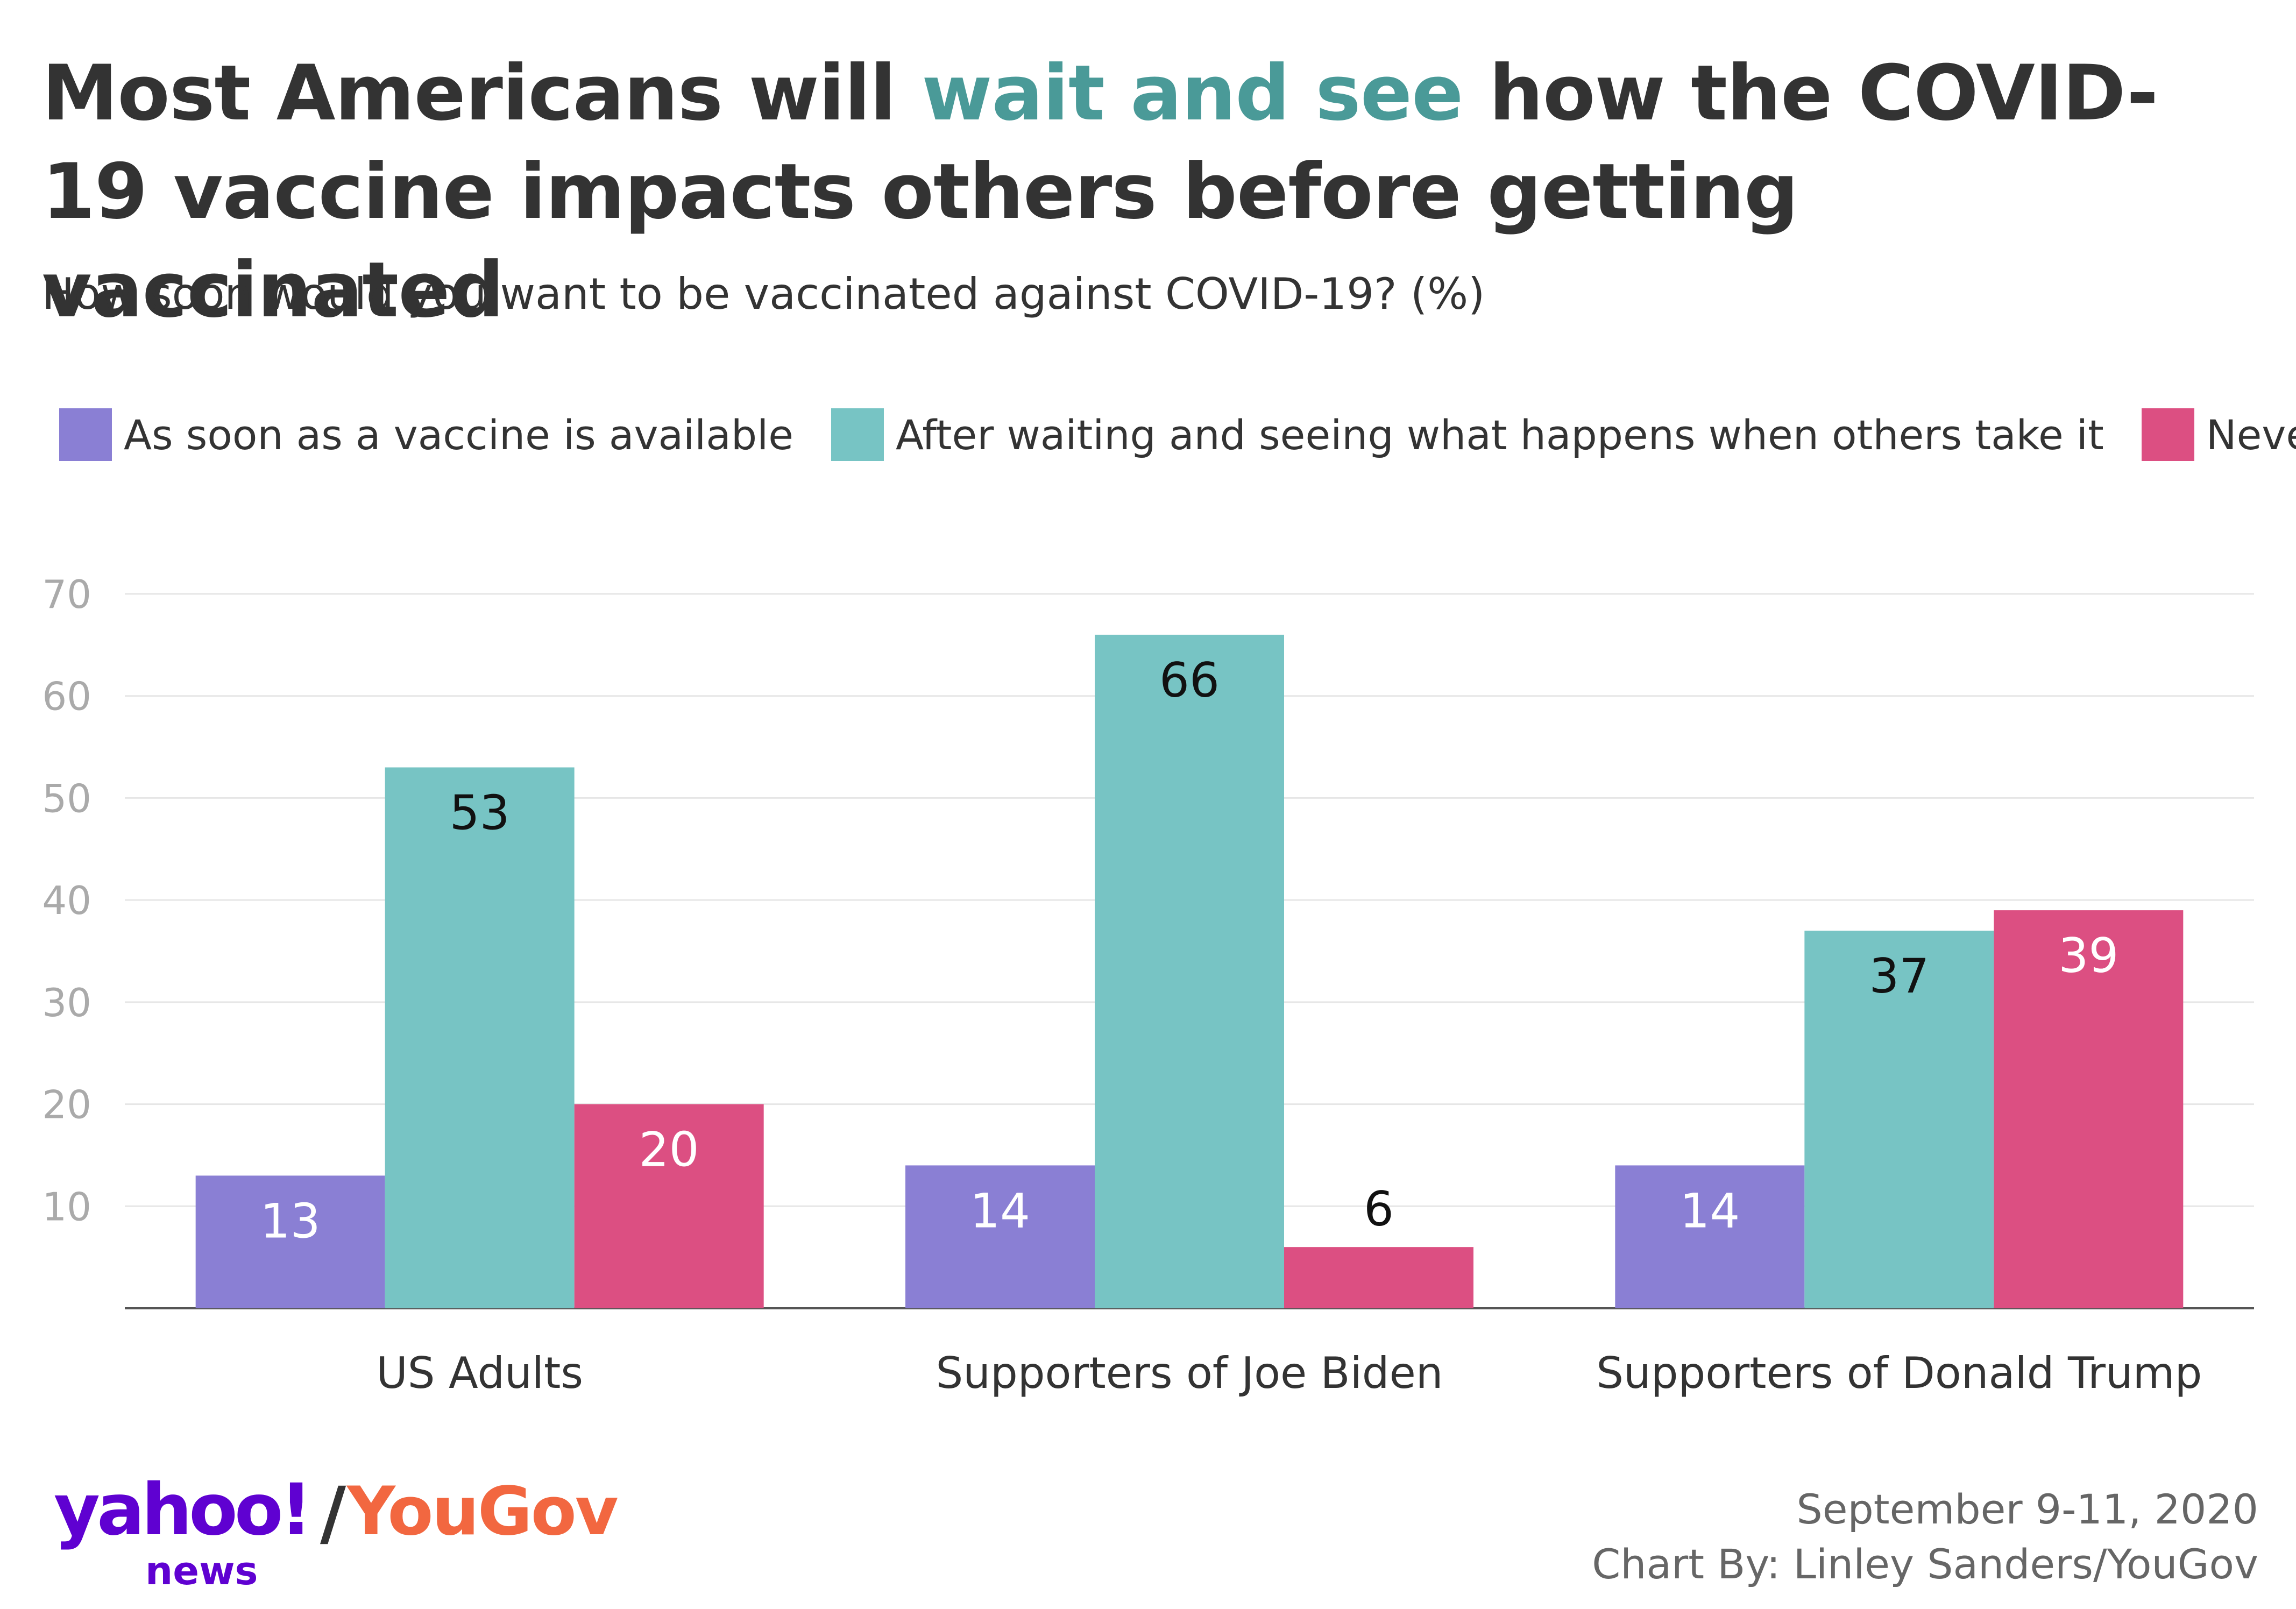 The width and height of the screenshot is (2296, 1609). I want to click on data-label-1-0: 14, so click(1000, 1210).